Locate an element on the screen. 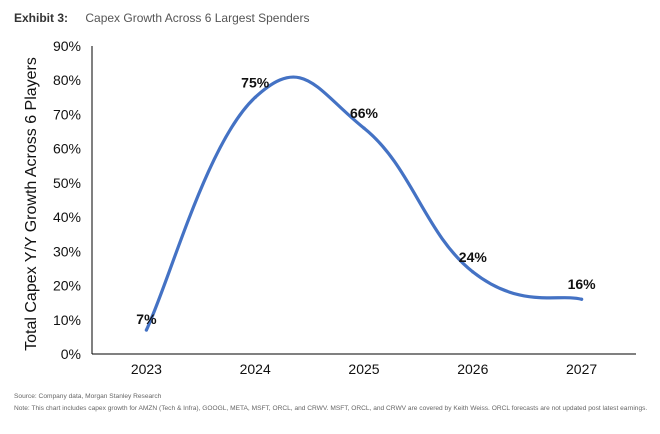  x-tick-label: 2024 is located at coordinates (255, 369).